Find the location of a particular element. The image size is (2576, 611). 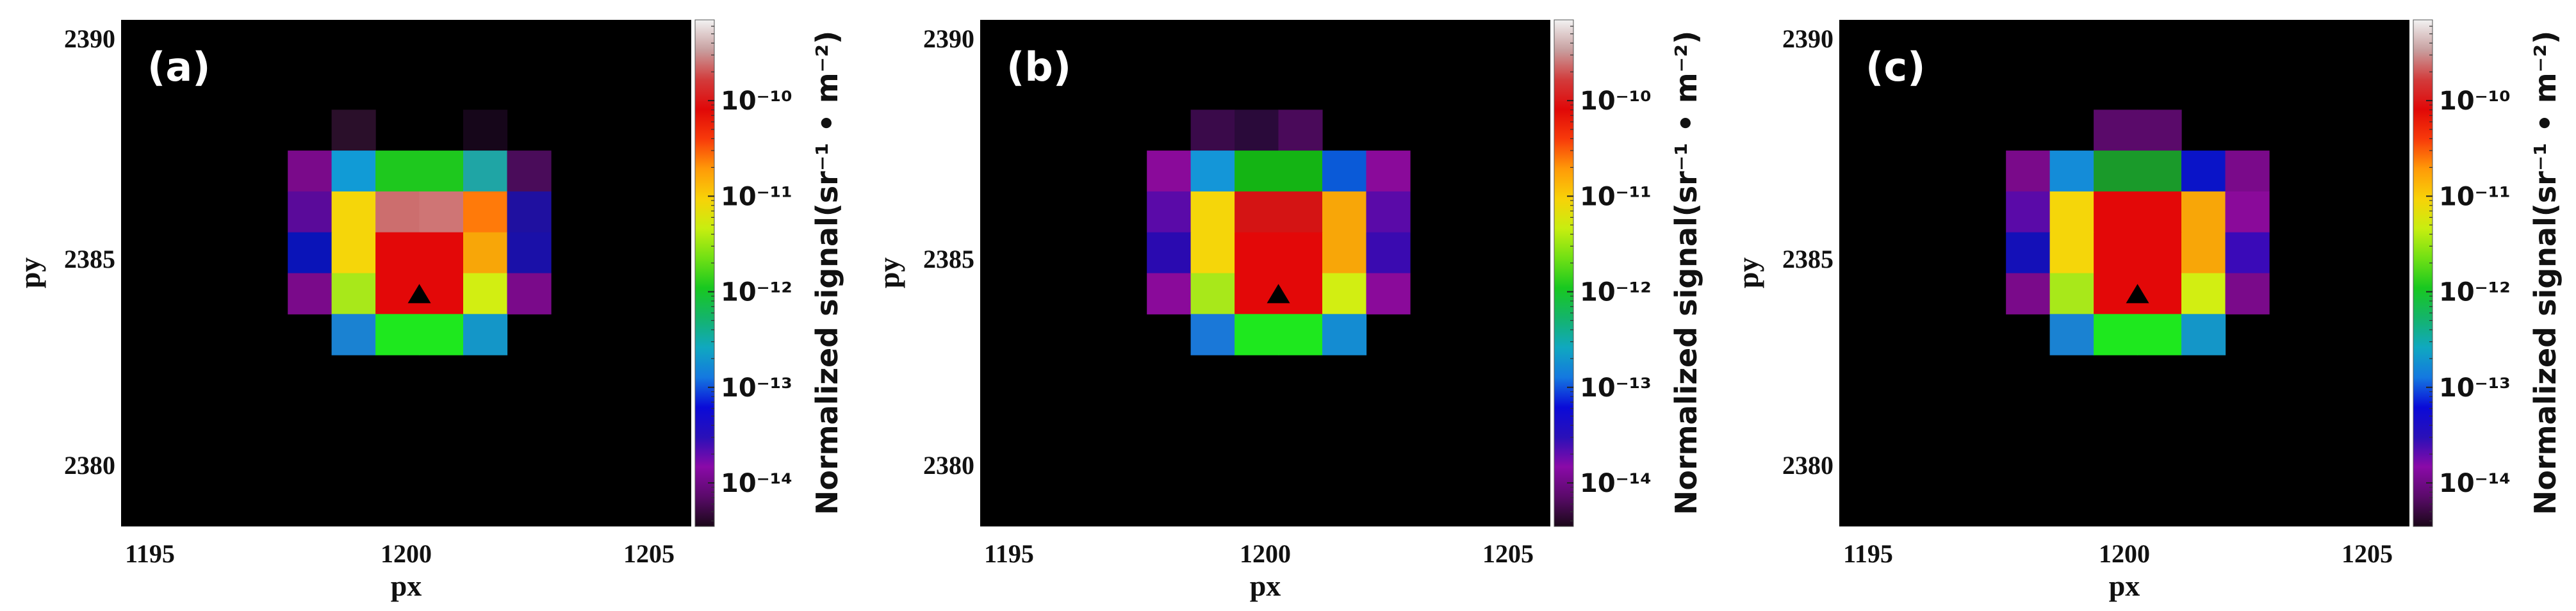

x-axis-label: px is located at coordinates (2125, 585).